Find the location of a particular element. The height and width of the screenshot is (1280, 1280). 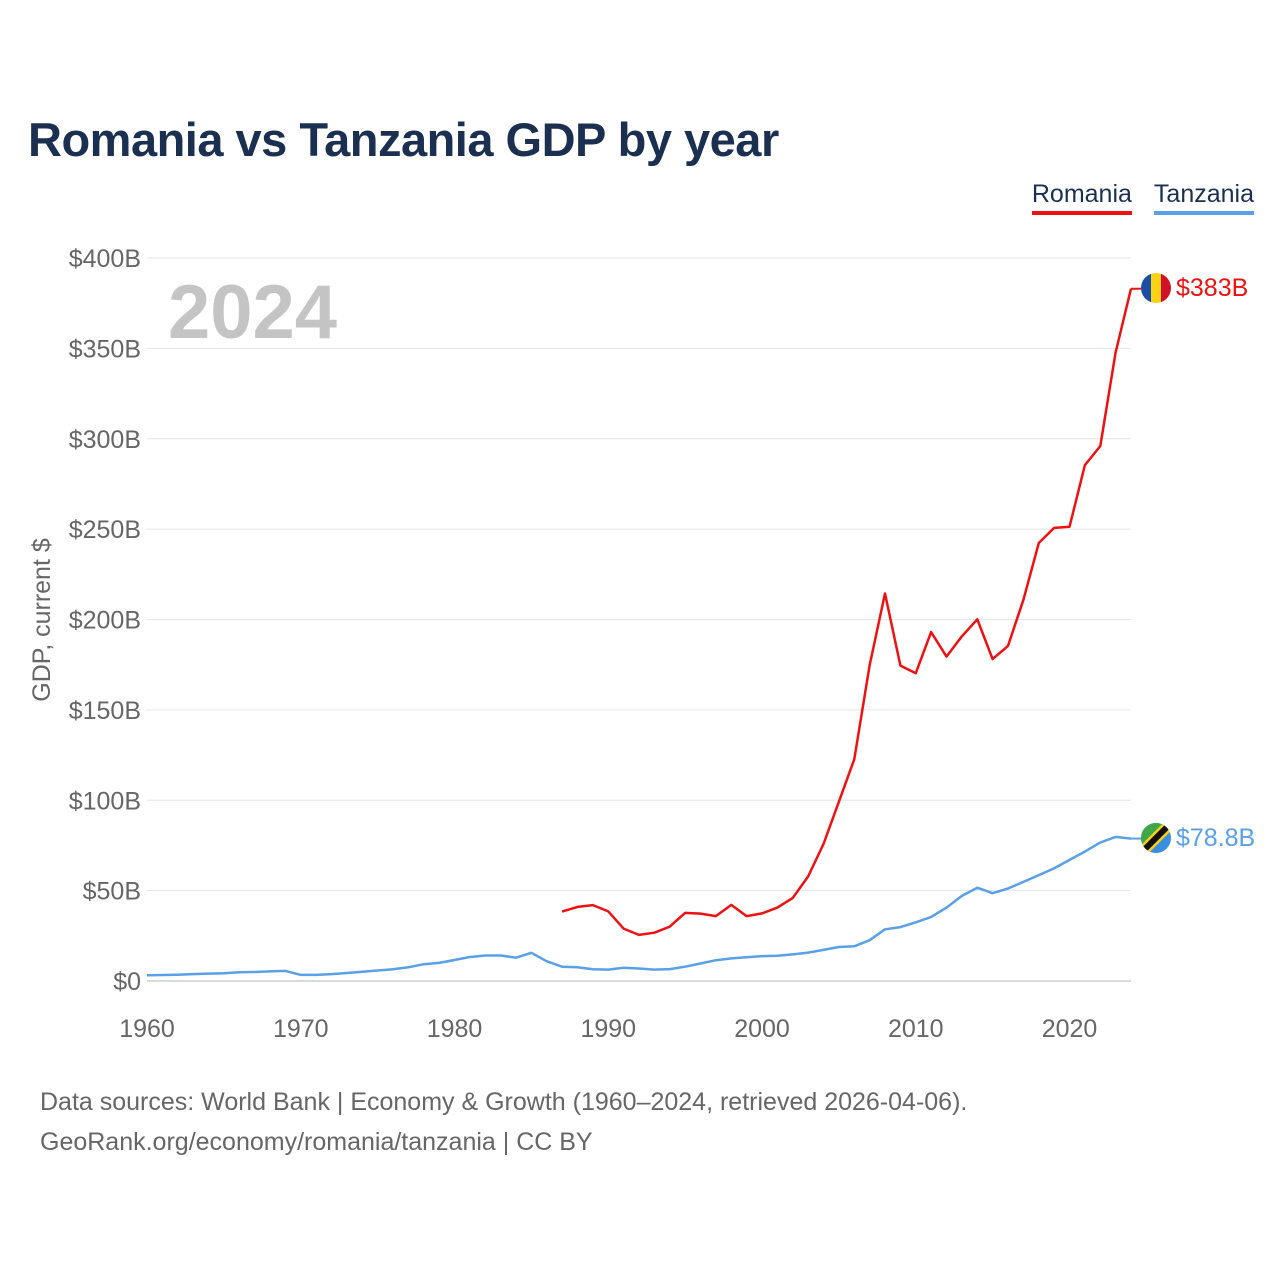

legend: Romania Tanzania is located at coordinates (1142, 197).